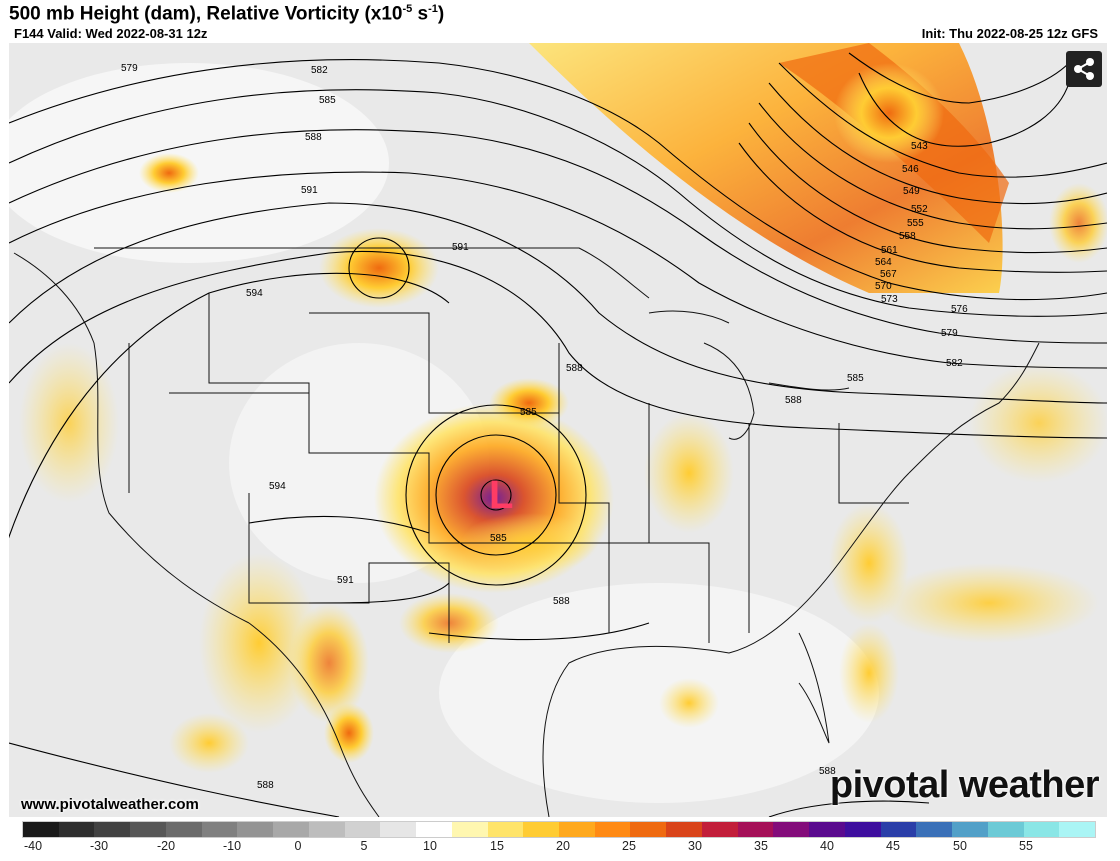  I want to click on colorbar-tick-label: 30, so click(695, 846).